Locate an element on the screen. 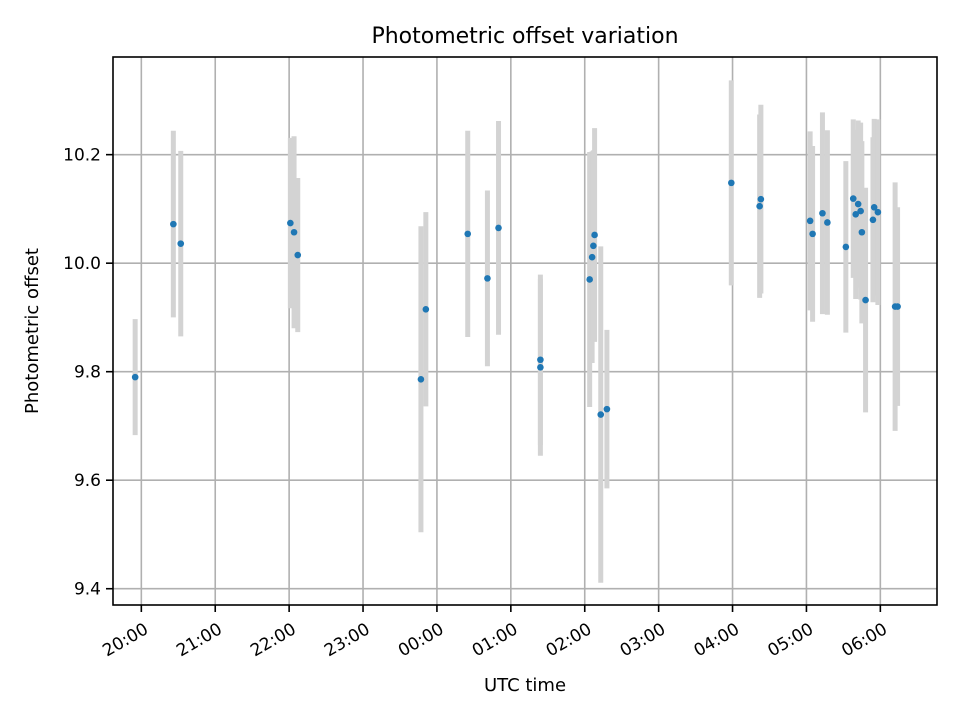  x-axis-label: UTC time is located at coordinates (525, 685).